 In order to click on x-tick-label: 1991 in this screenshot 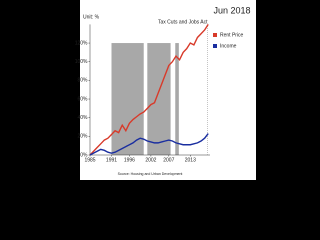, I will do `click(111, 160)`.